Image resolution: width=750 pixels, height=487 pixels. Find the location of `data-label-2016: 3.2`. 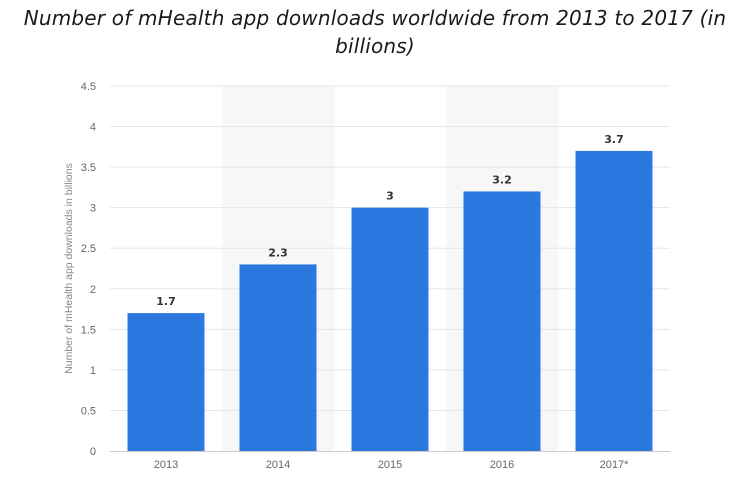

data-label-2016: 3.2 is located at coordinates (502, 179).